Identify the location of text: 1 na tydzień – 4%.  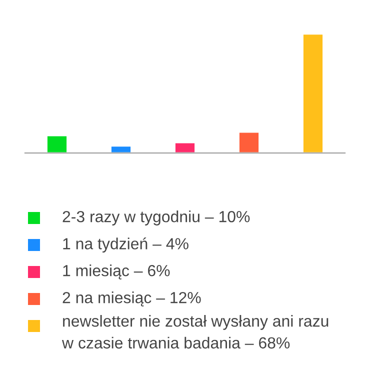
(125, 245).